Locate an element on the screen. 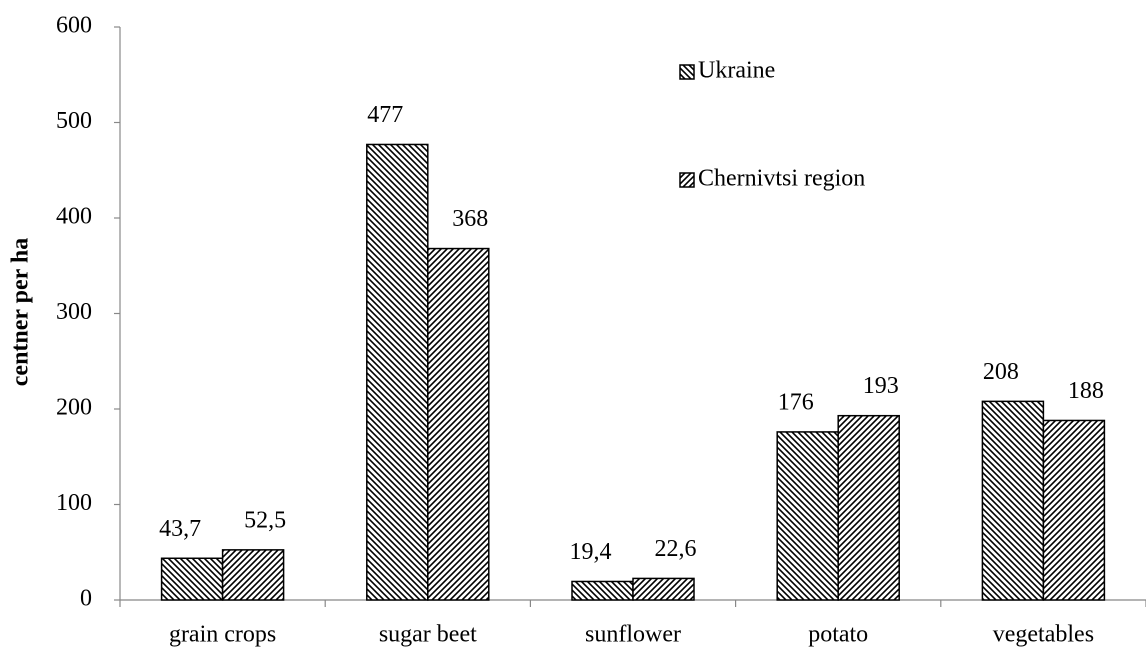 This screenshot has width=1146, height=658. y-axis-label: centner per ha is located at coordinates (21, 312).